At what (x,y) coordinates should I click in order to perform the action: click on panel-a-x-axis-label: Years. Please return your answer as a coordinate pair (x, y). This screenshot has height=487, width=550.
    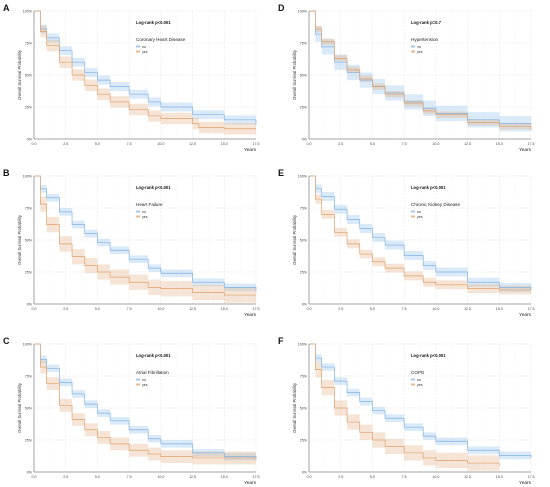
    Looking at the image, I should click on (250, 150).